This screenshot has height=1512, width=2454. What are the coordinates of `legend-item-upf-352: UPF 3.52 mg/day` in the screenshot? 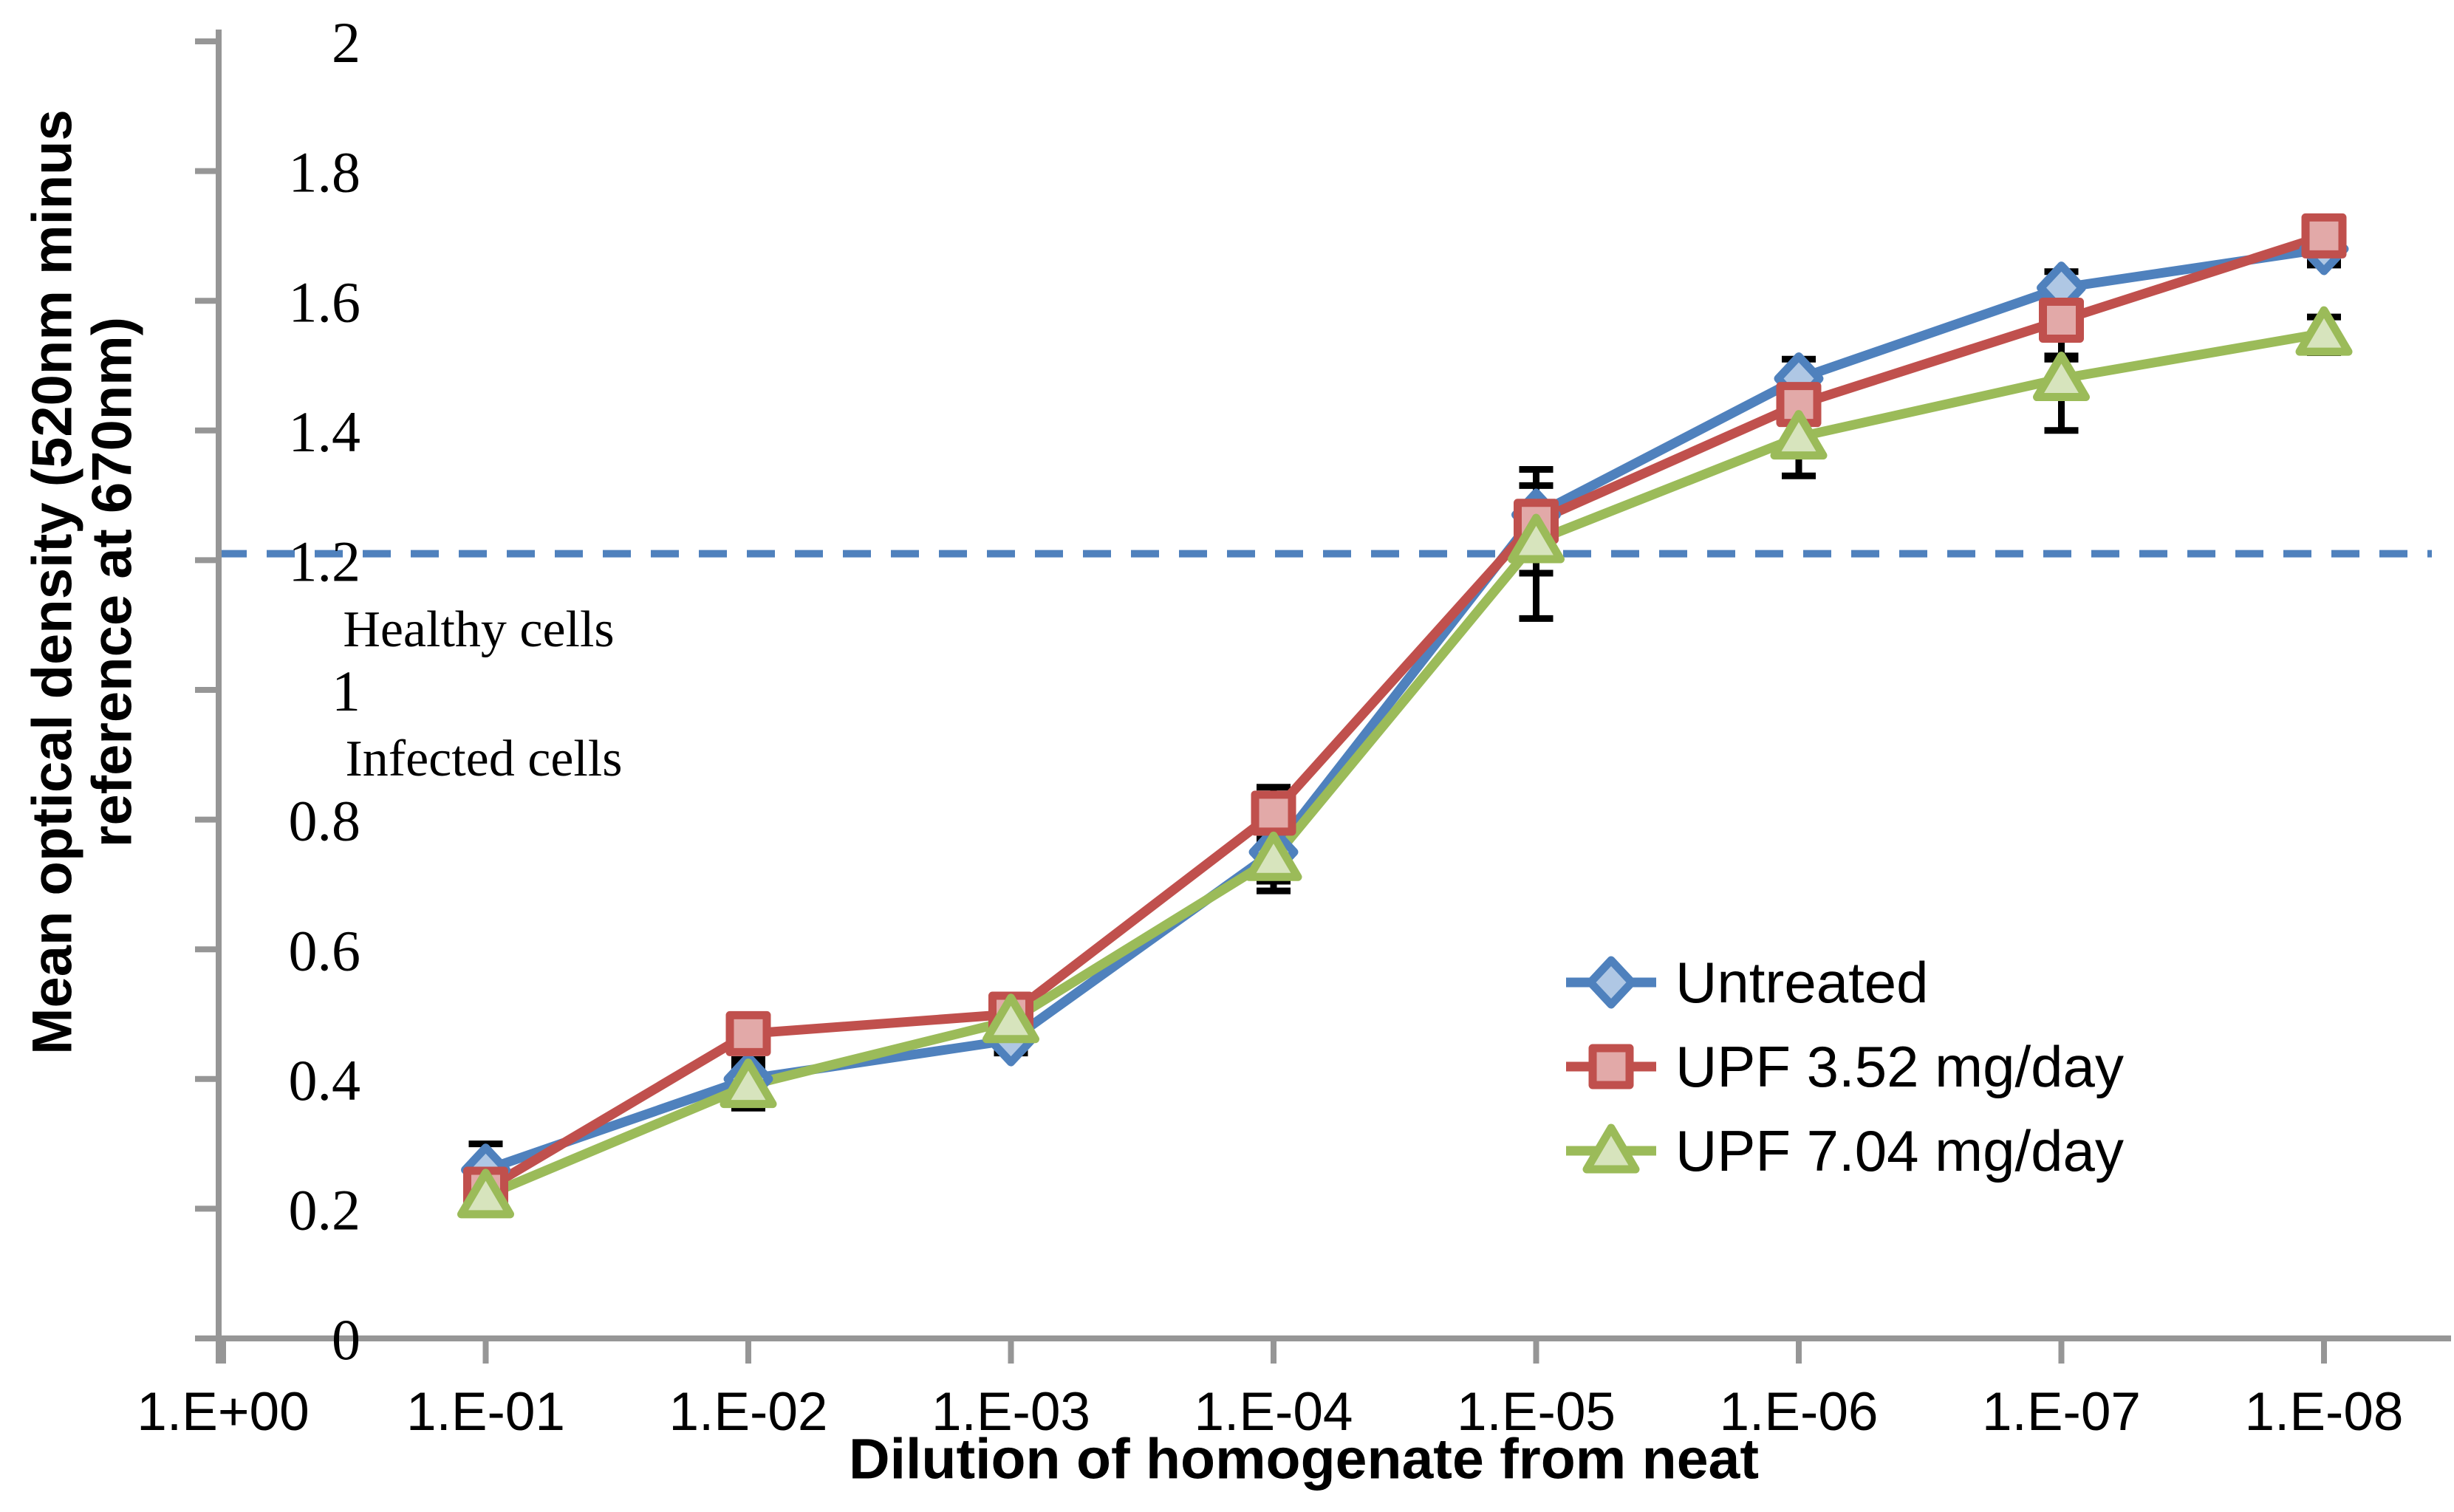 It's located at (1844, 1067).